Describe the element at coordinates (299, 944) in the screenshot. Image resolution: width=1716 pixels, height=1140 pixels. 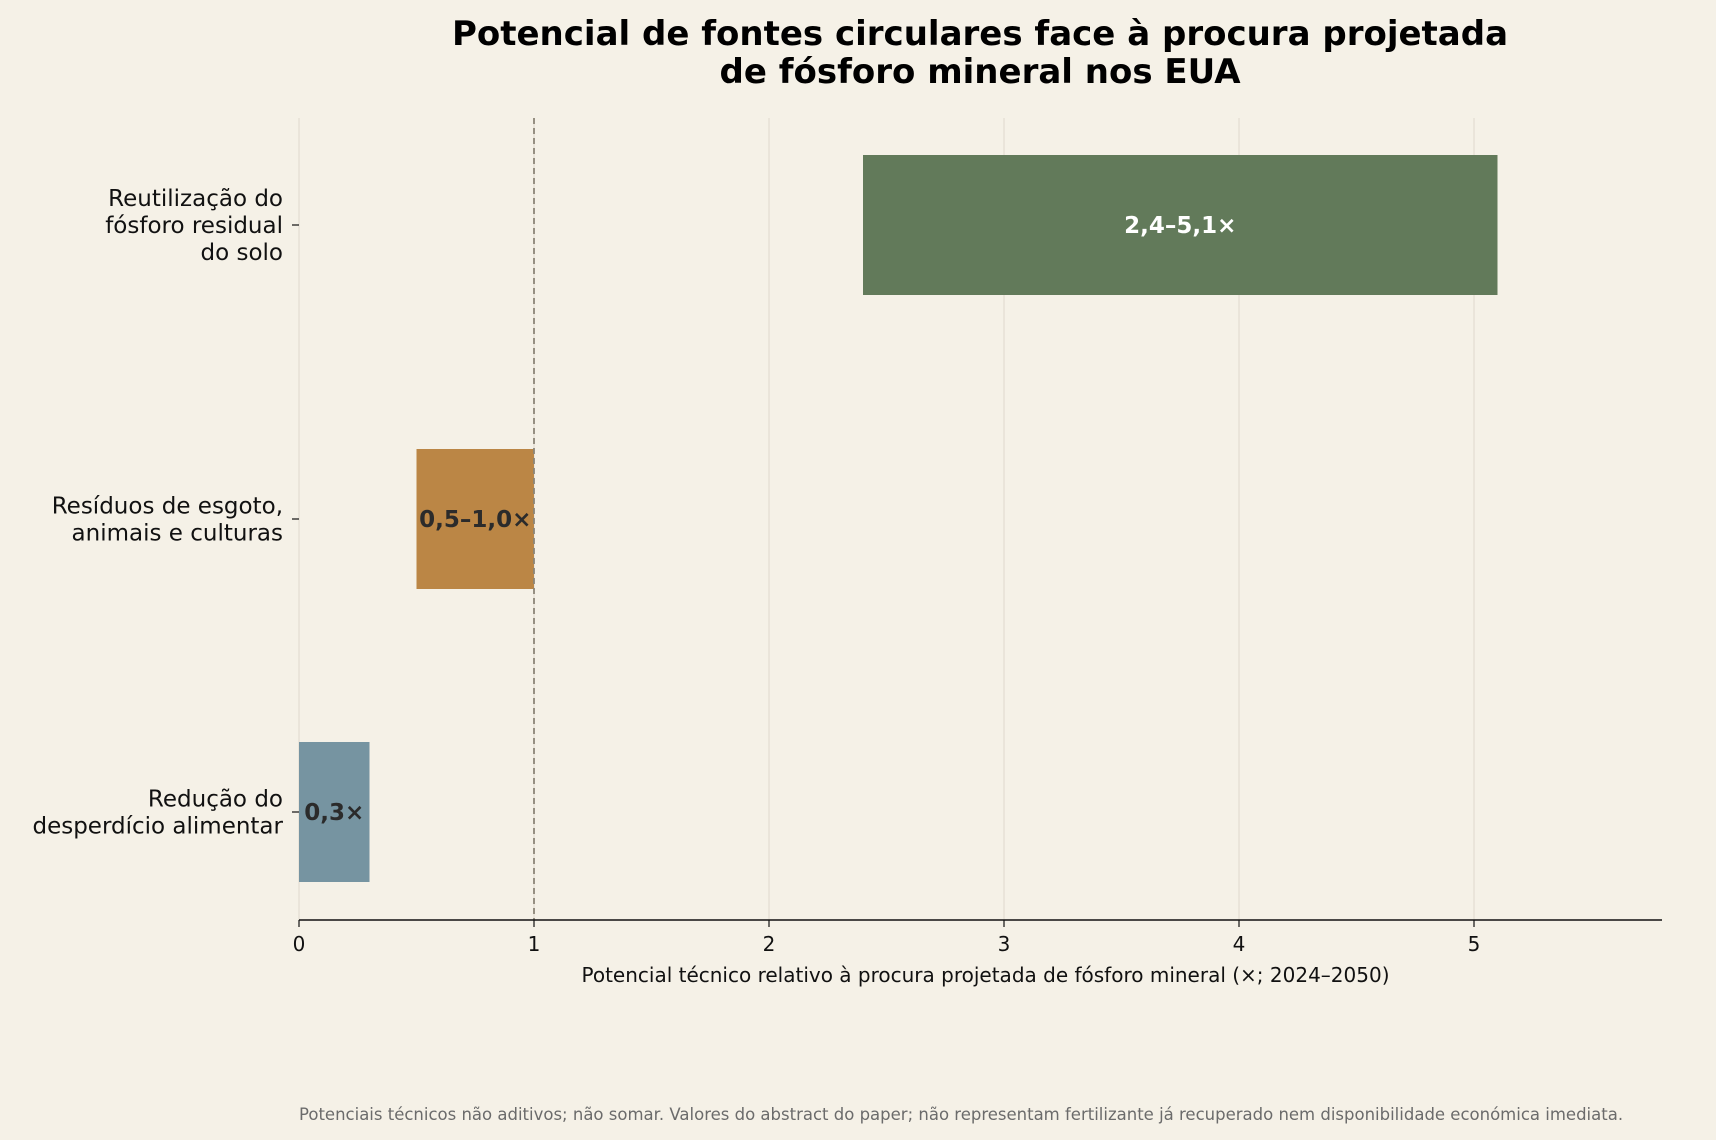
I see `x-tick-label-0: 0` at that location.